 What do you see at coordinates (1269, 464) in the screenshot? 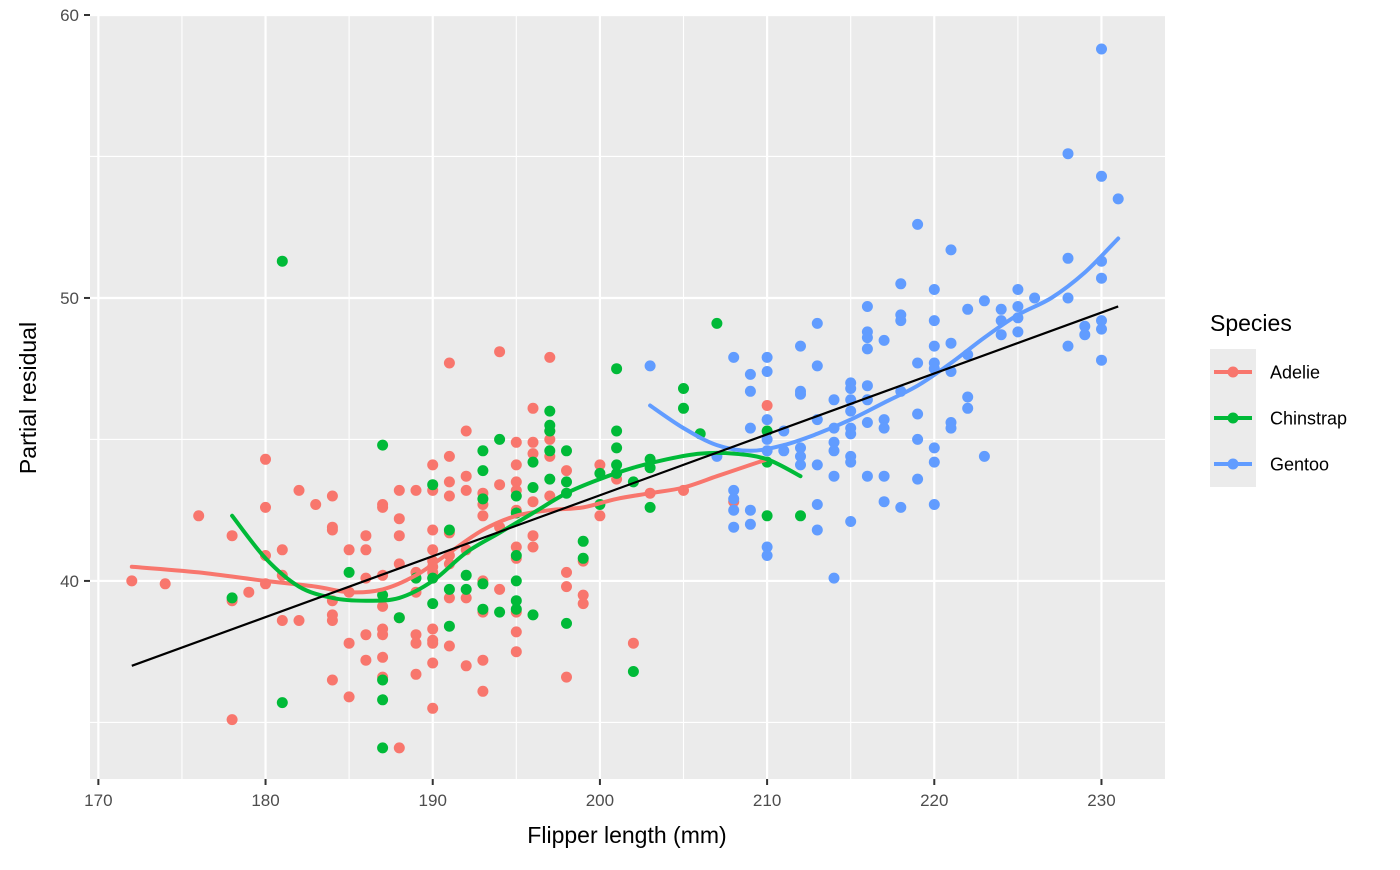
I see `legend-item-gentoo: Gentoo` at bounding box center [1269, 464].